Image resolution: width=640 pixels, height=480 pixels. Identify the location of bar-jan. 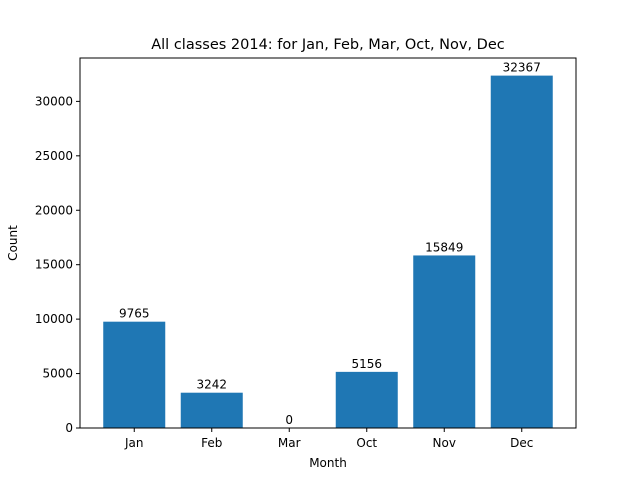
(134, 374).